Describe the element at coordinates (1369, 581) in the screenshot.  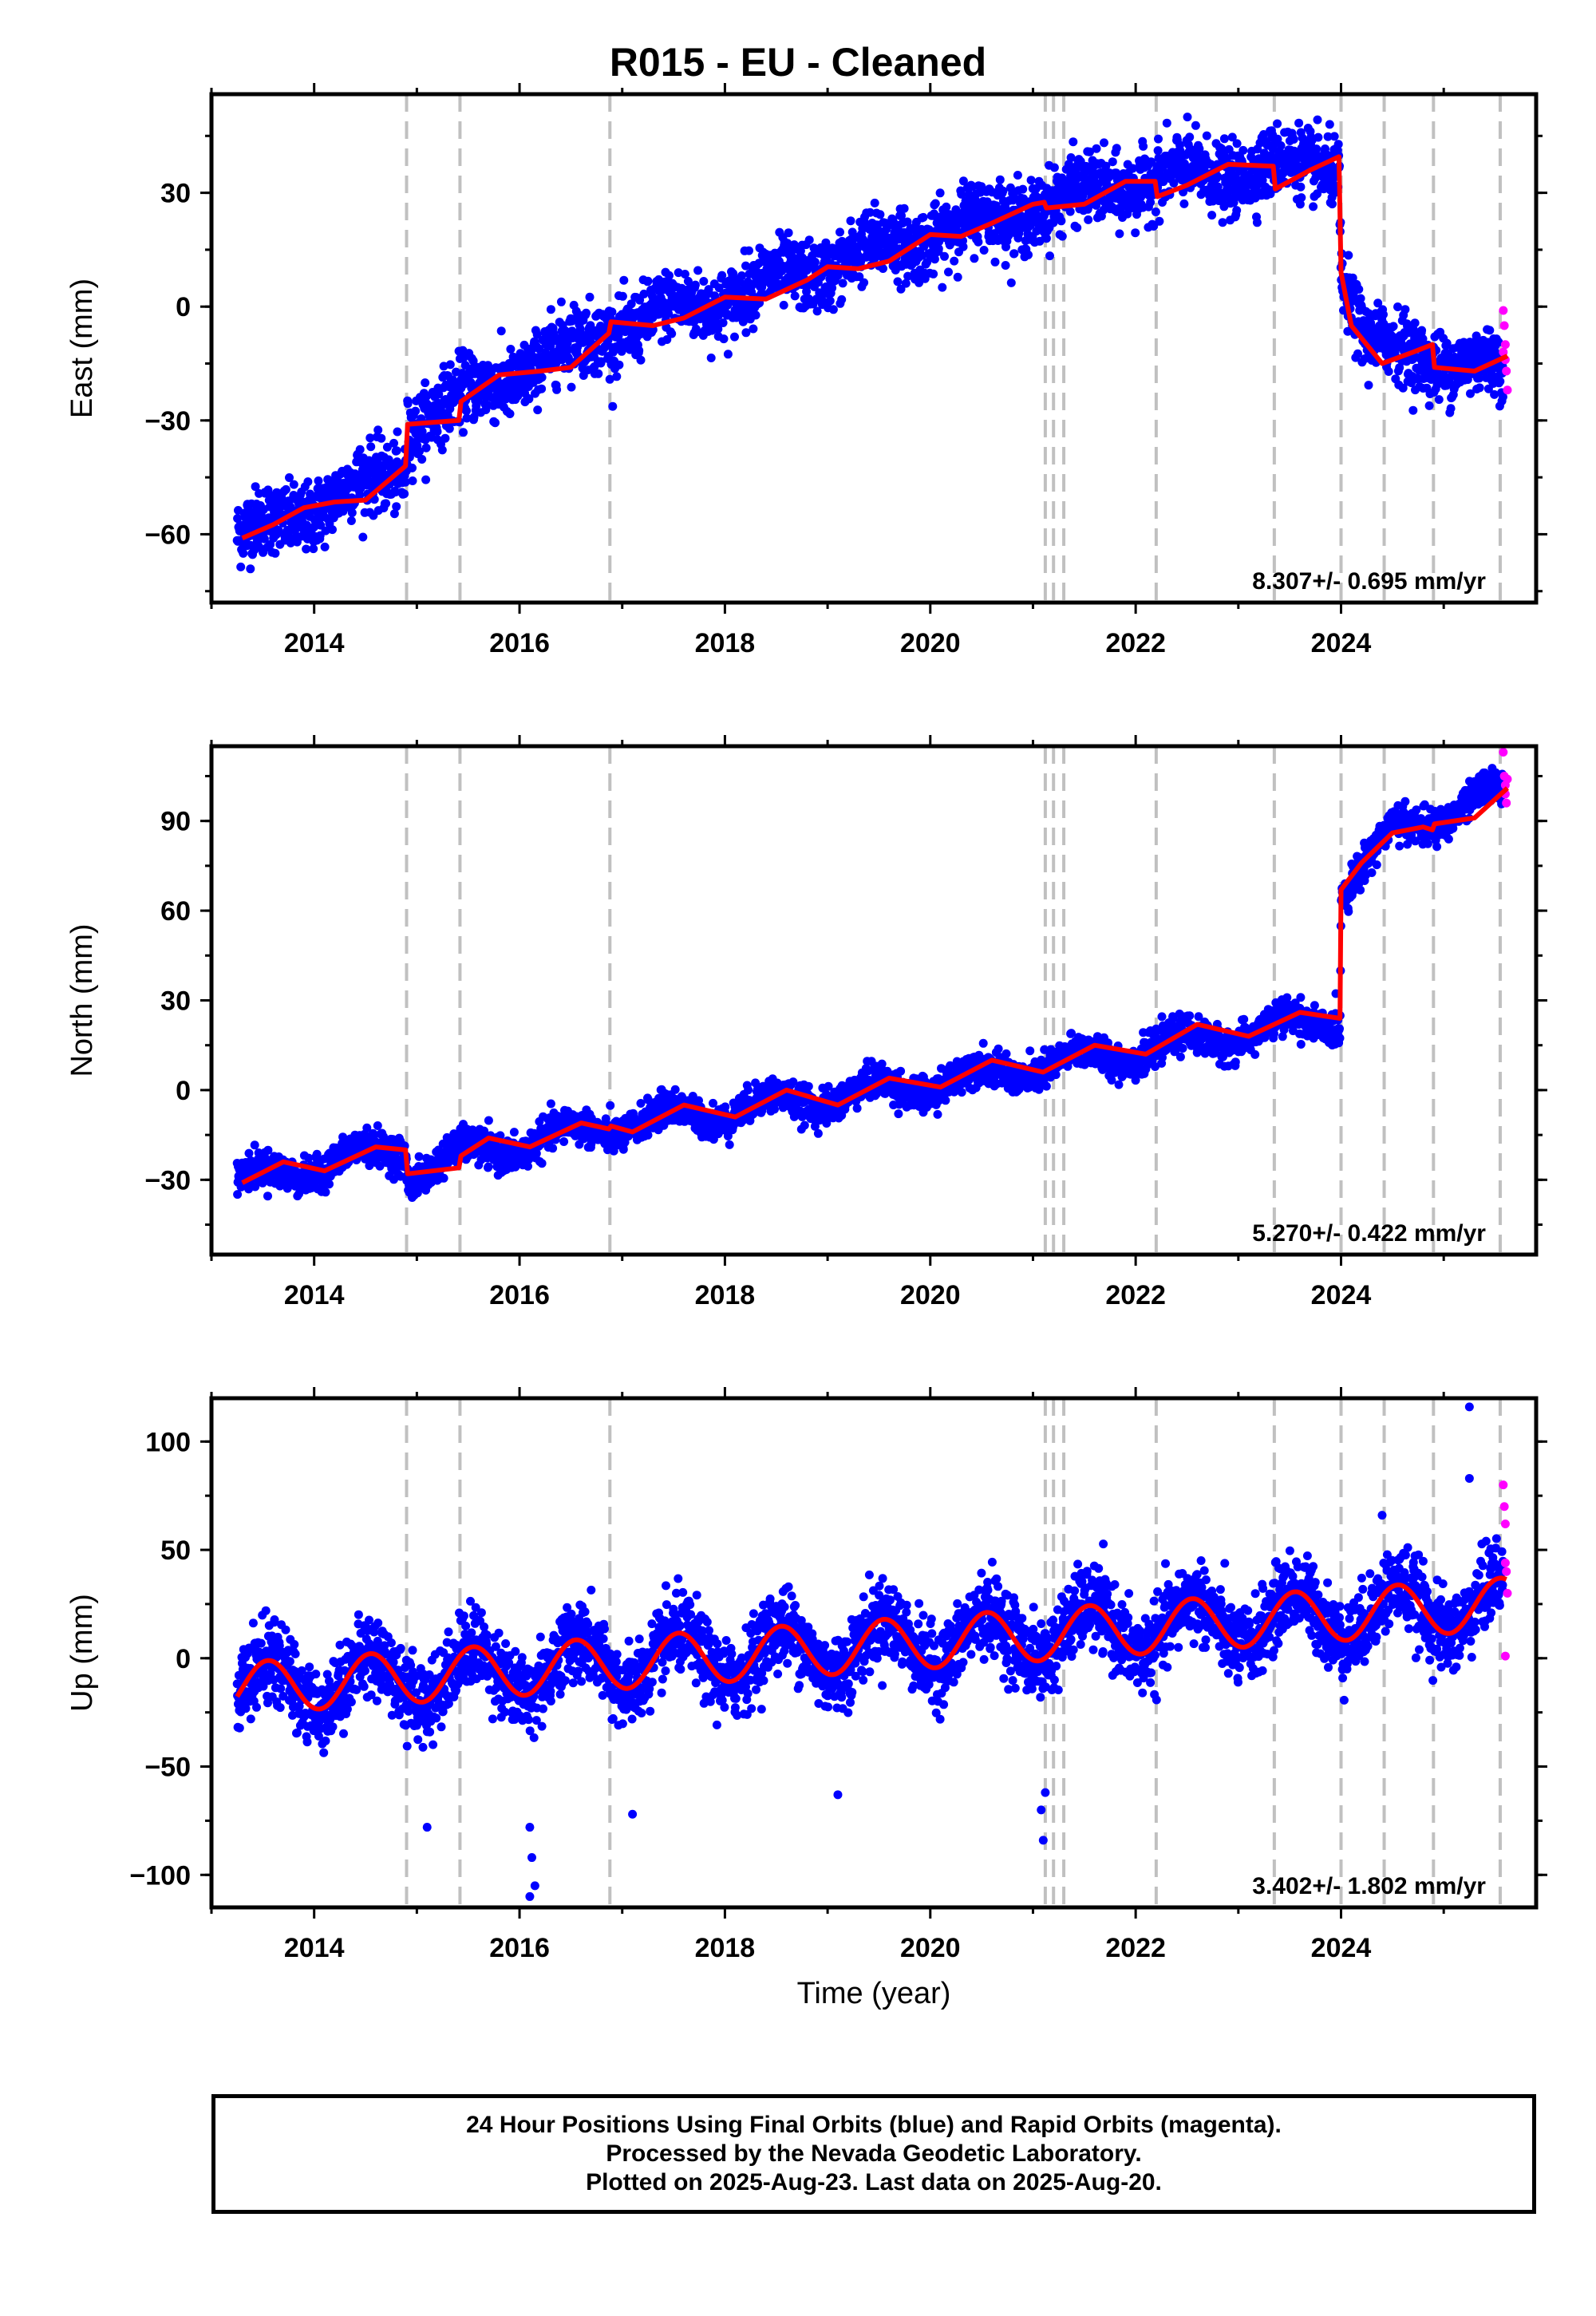
I see `rate-label: 8.307+/- 0.695 mm/yr` at that location.